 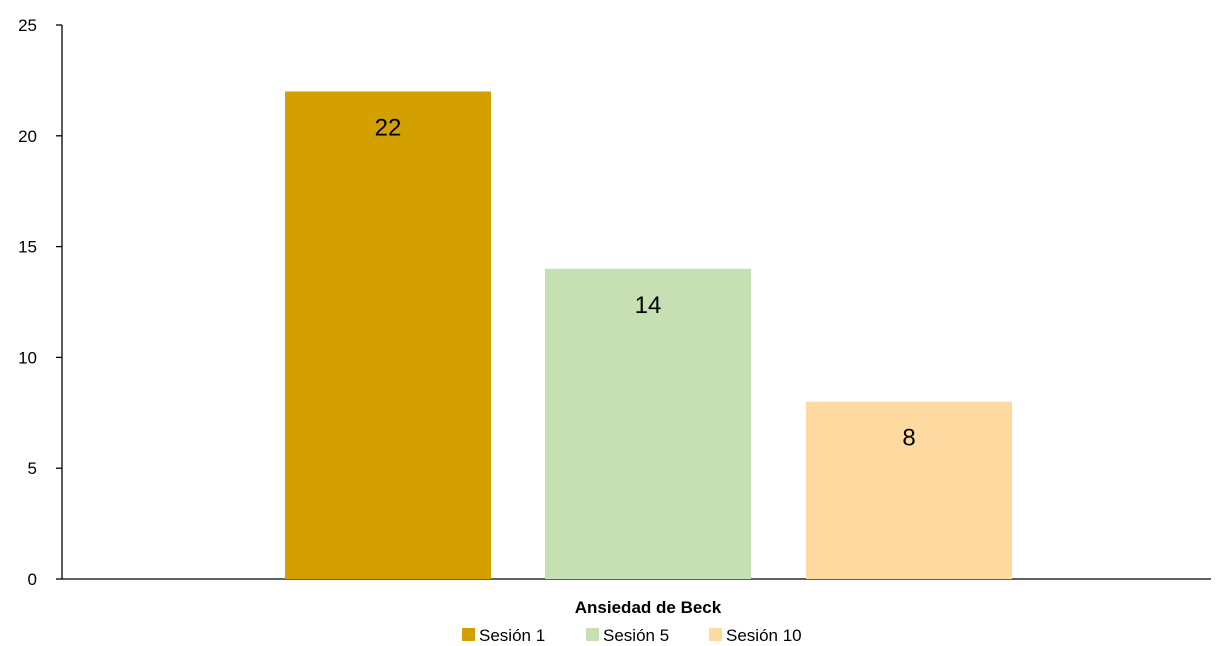 What do you see at coordinates (32, 579) in the screenshot?
I see `y-tick-label: 0` at bounding box center [32, 579].